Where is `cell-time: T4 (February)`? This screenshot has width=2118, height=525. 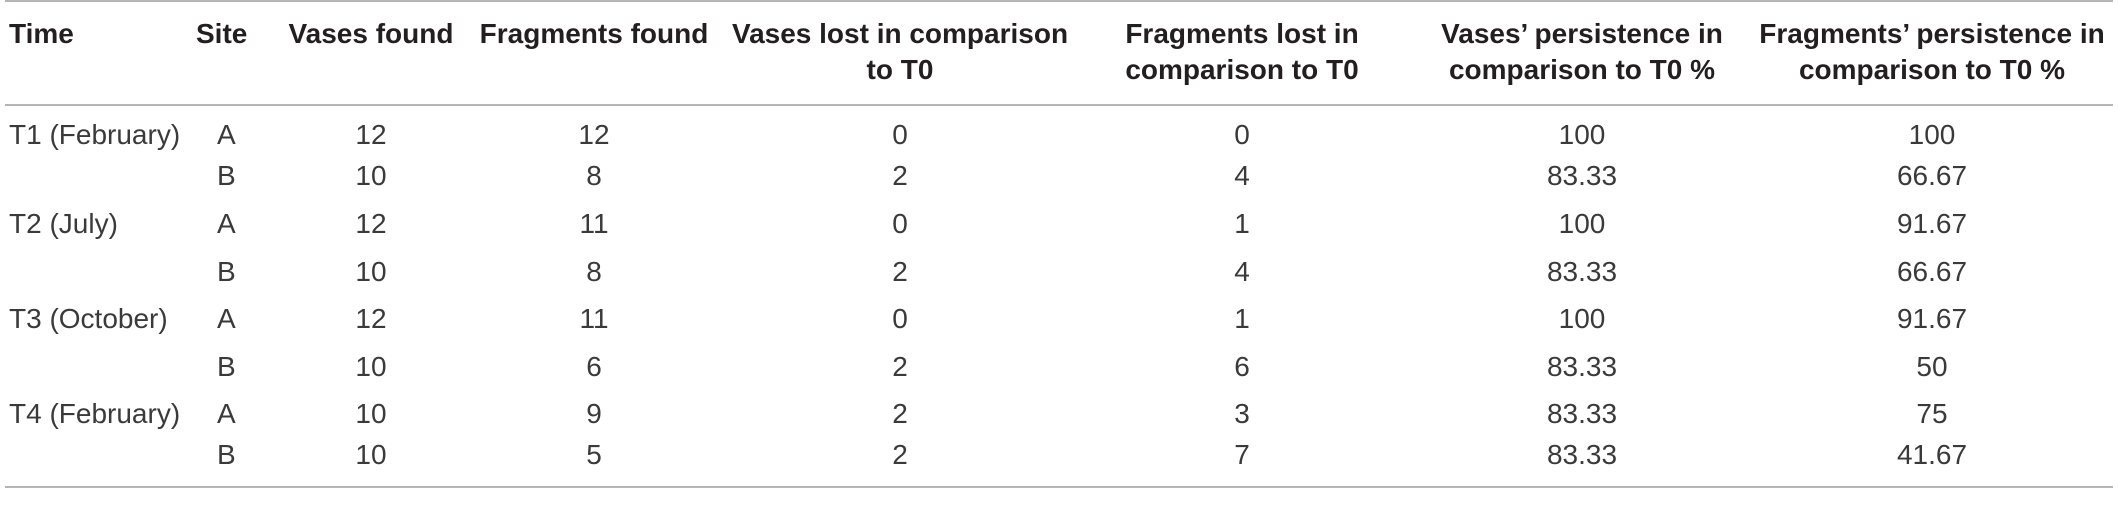 cell-time: T4 (February) is located at coordinates (95, 414).